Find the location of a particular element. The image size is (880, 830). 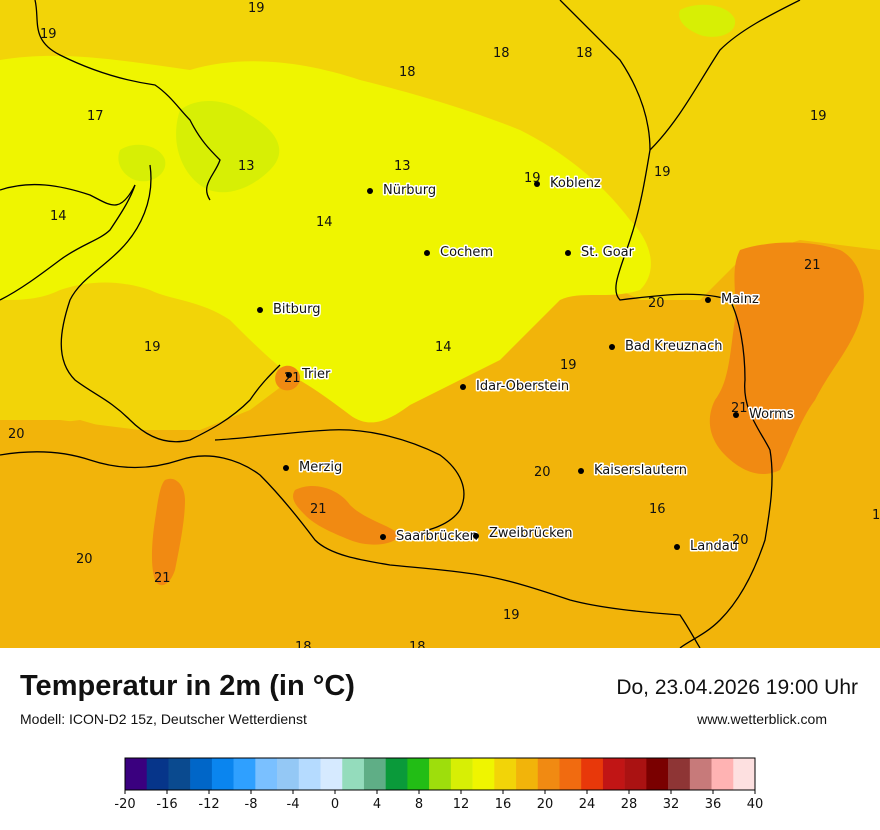

city-label: Merzig is located at coordinates (320, 467).